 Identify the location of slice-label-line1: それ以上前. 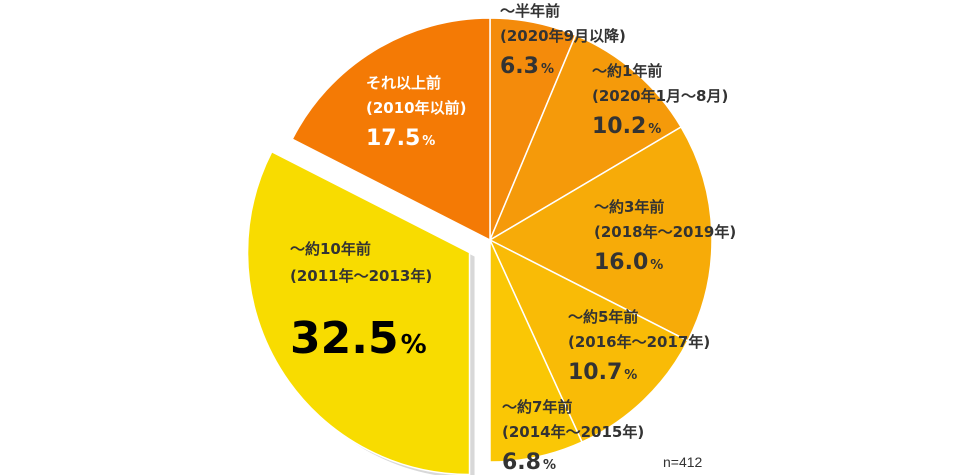
(403, 83).